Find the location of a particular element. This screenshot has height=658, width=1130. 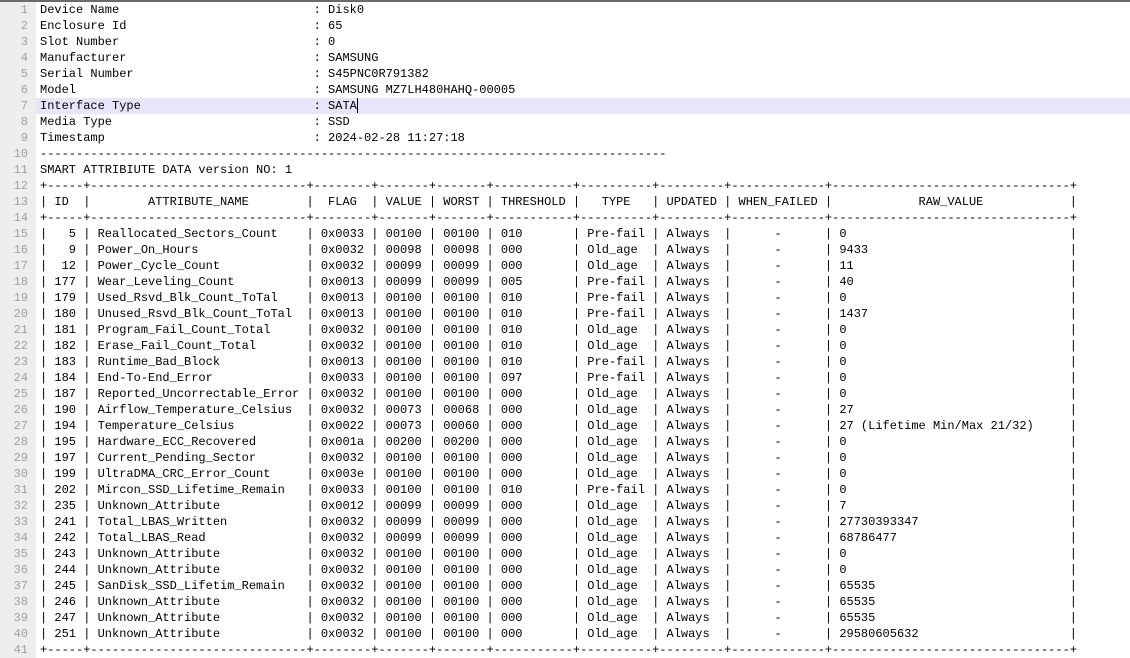

editor-line: 3 Slot Number : 0 is located at coordinates (565, 42).